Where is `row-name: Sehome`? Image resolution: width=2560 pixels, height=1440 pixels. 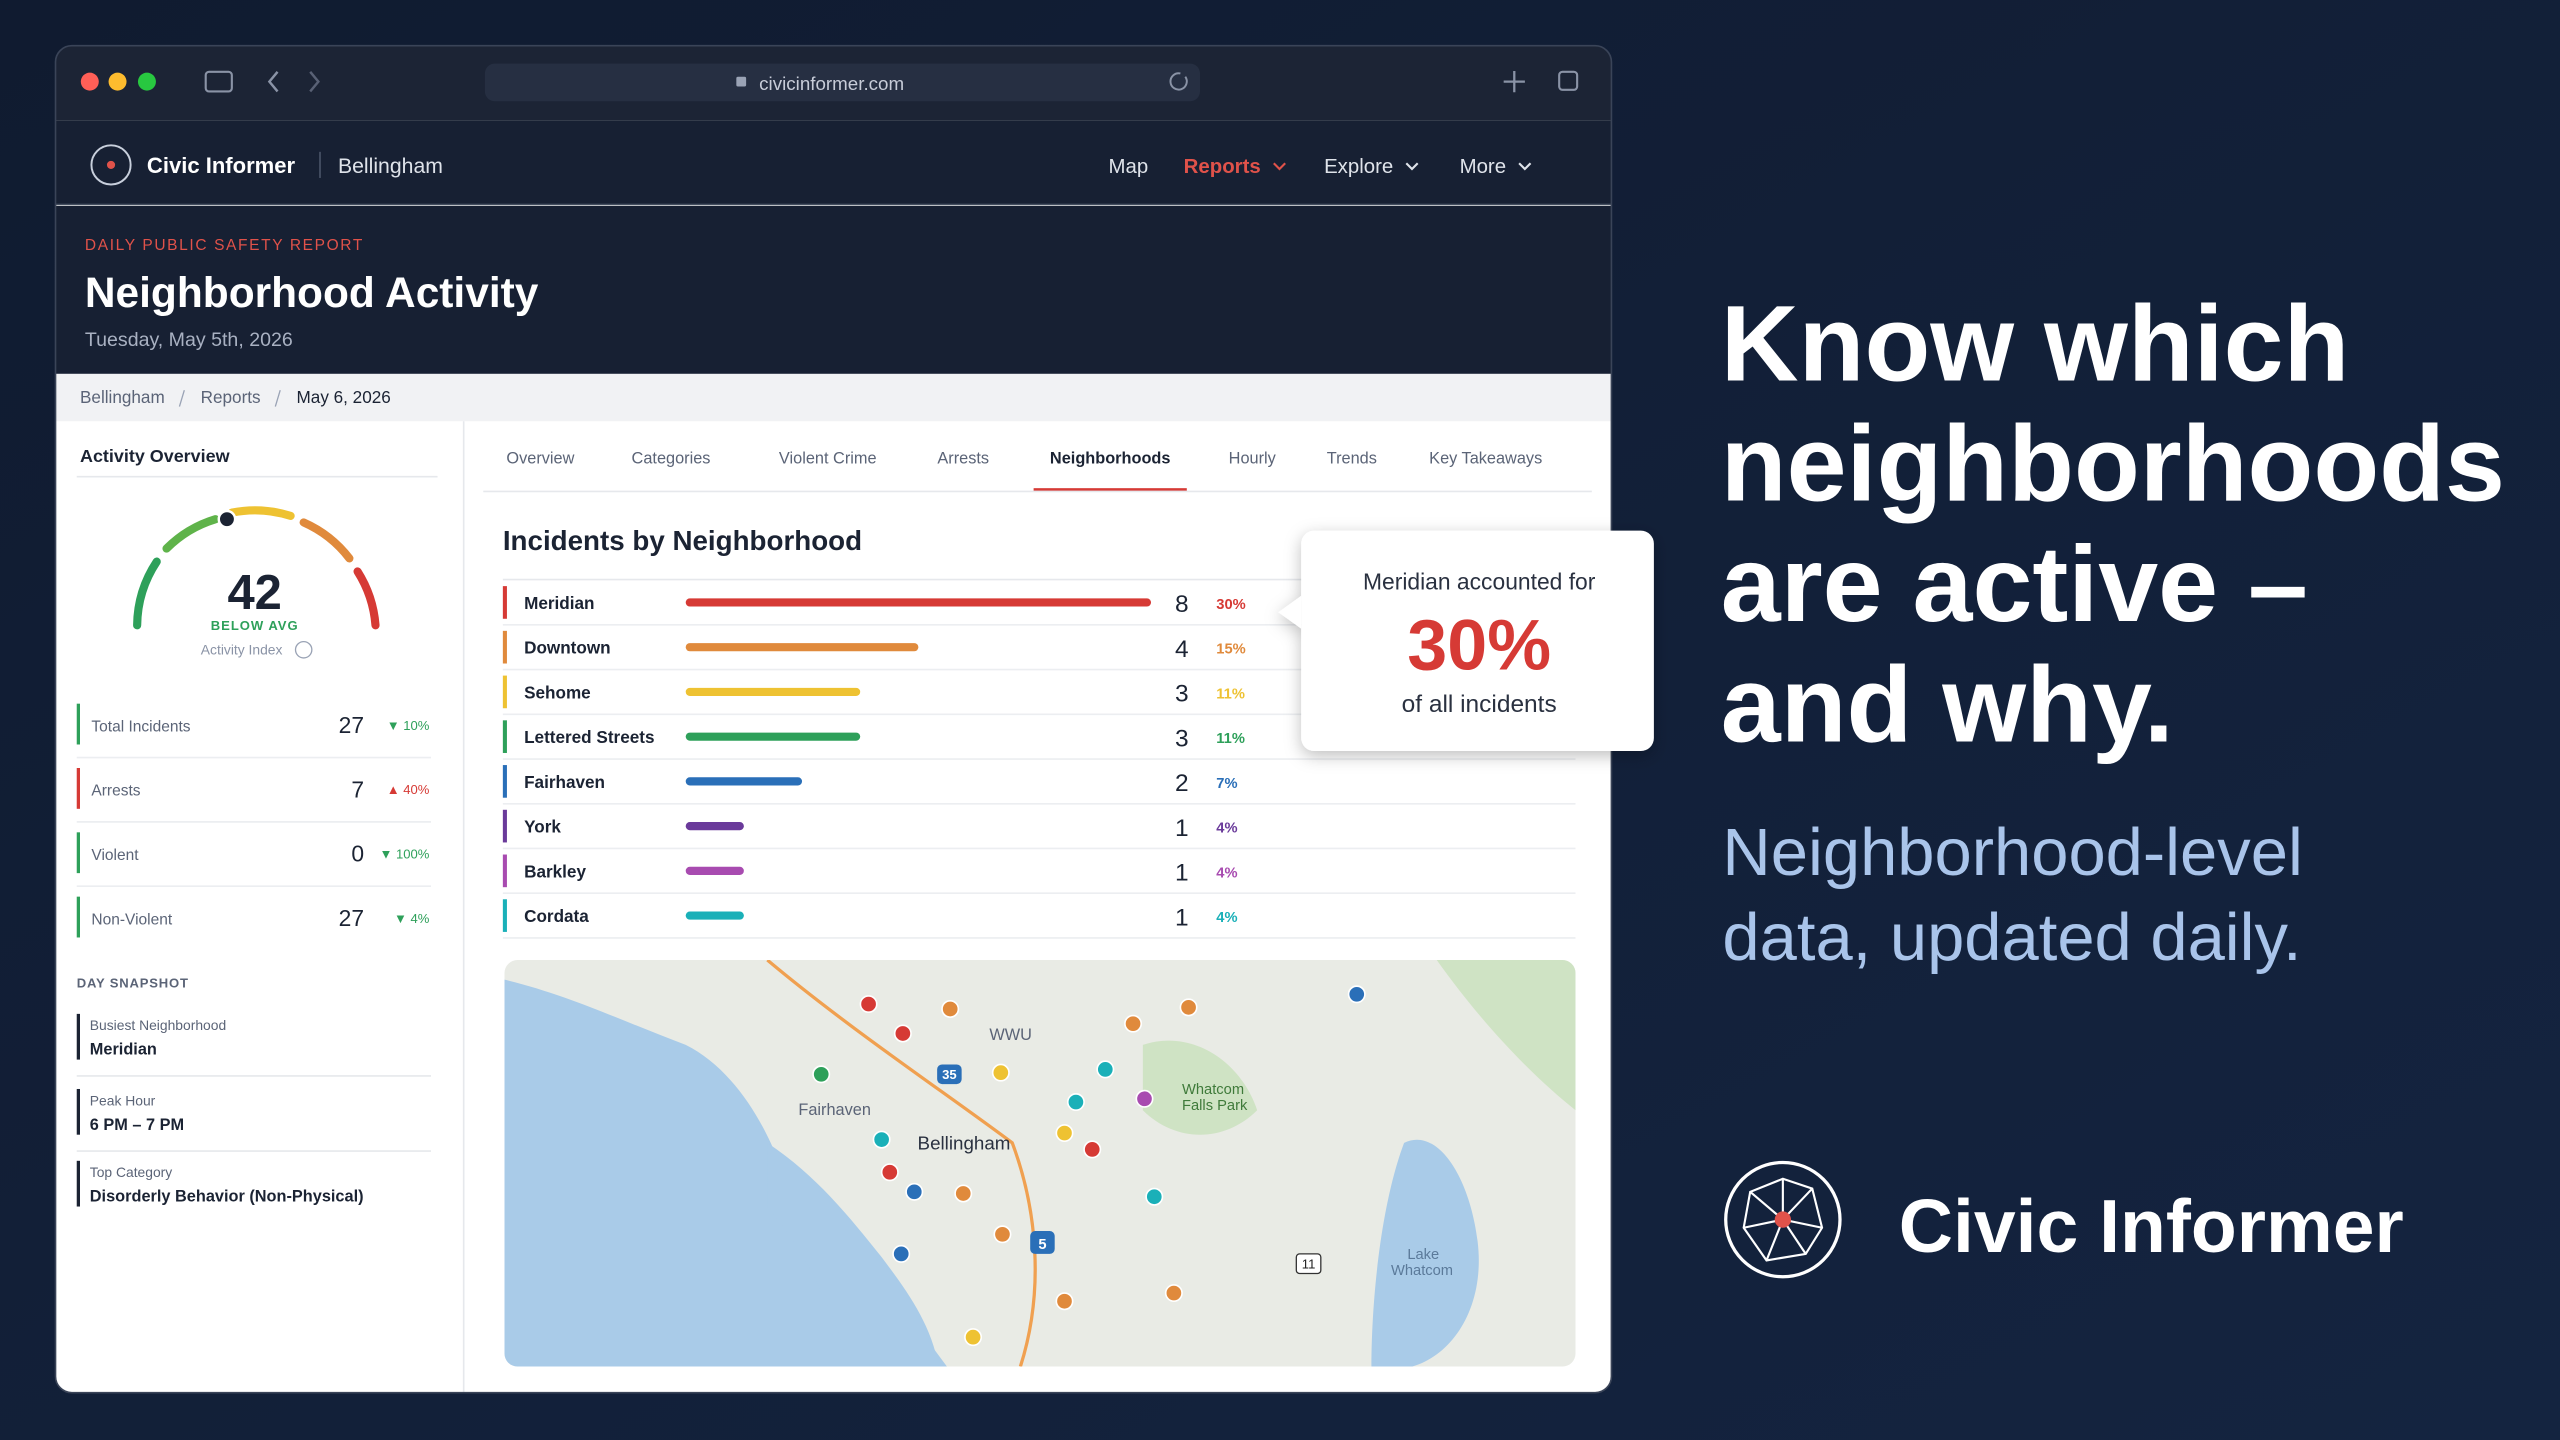
row-name: Sehome is located at coordinates (557, 692).